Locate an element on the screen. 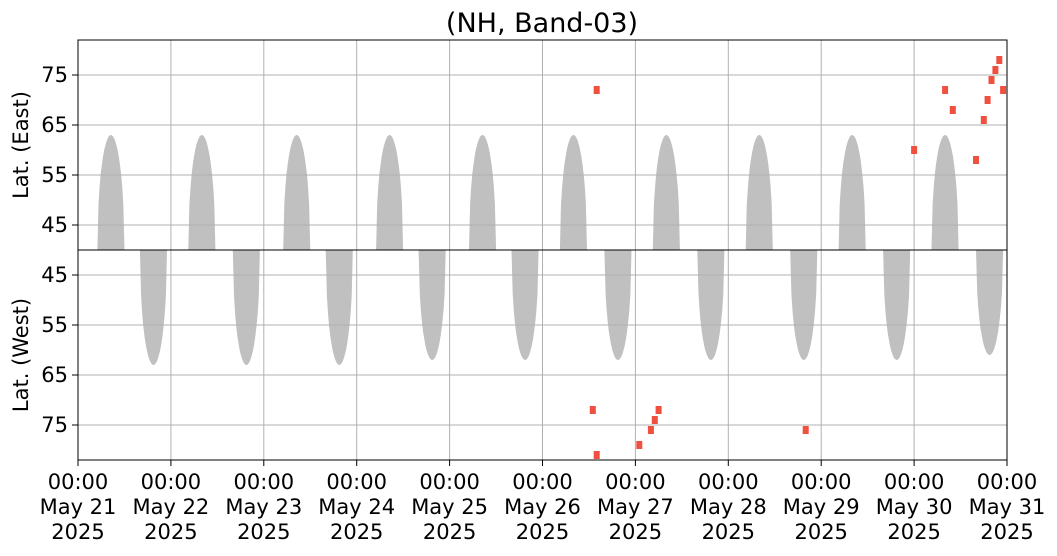  west-y-tick-label: 65 is located at coordinates (54, 375).